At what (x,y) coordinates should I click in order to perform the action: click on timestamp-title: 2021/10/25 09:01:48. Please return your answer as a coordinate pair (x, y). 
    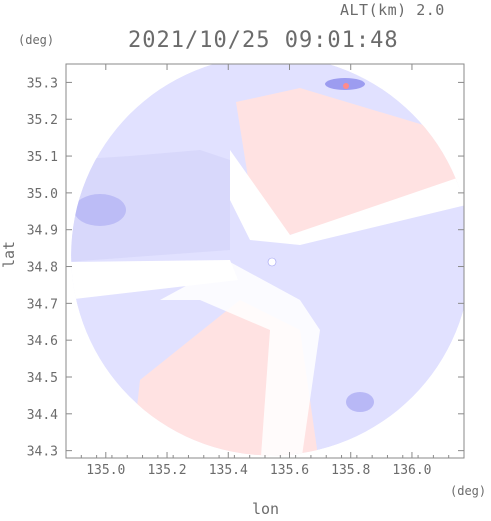
    Looking at the image, I should click on (263, 40).